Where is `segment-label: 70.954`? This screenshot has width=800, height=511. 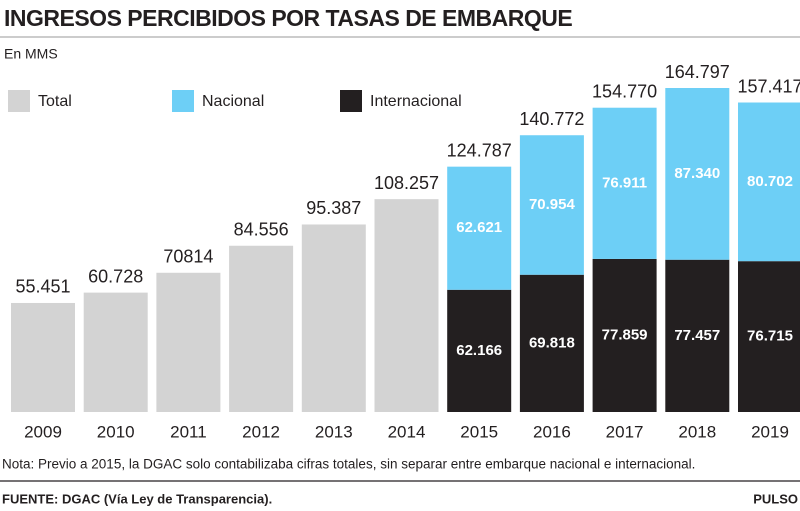
segment-label: 70.954 is located at coordinates (552, 204).